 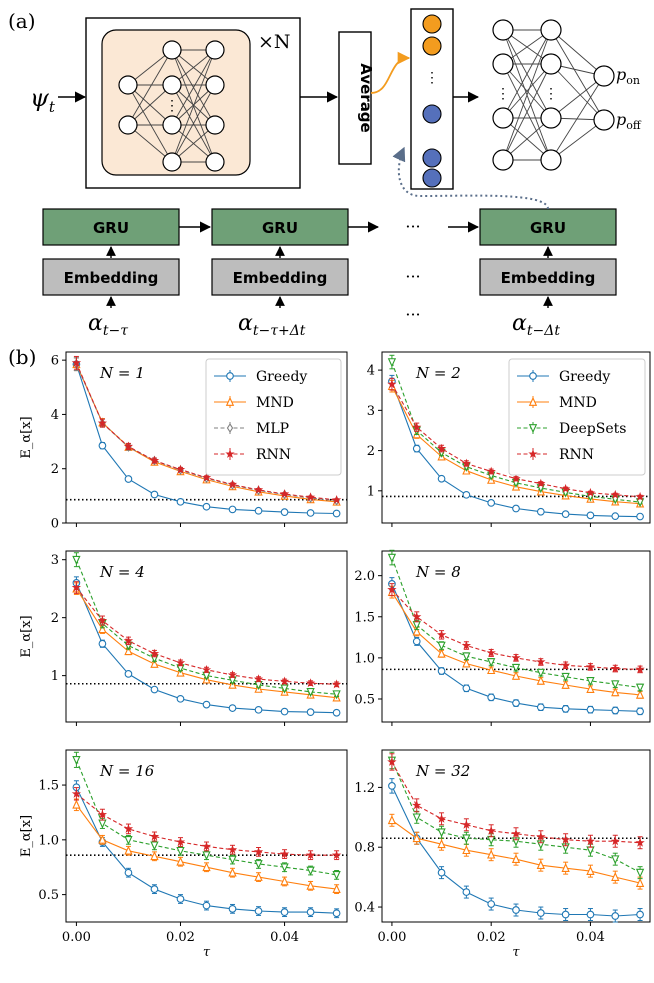 I want to click on chart-6: 0.4 0.8 1.2 0.00 0.02 0.04 τ N = 32, so click(x=502, y=854).